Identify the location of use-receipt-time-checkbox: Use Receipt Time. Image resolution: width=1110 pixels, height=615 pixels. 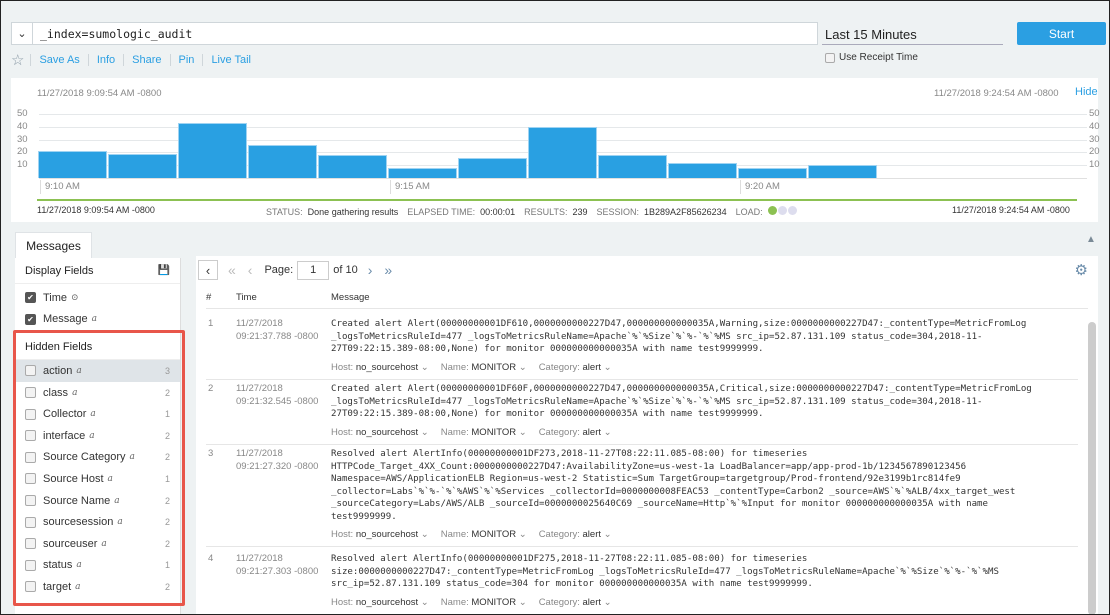
(871, 57).